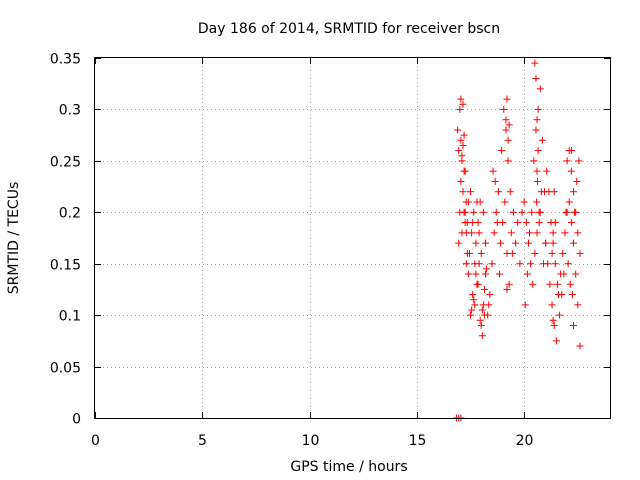 The height and width of the screenshot is (480, 640). What do you see at coordinates (70, 317) in the screenshot?
I see `y-tick-label: 0.1` at bounding box center [70, 317].